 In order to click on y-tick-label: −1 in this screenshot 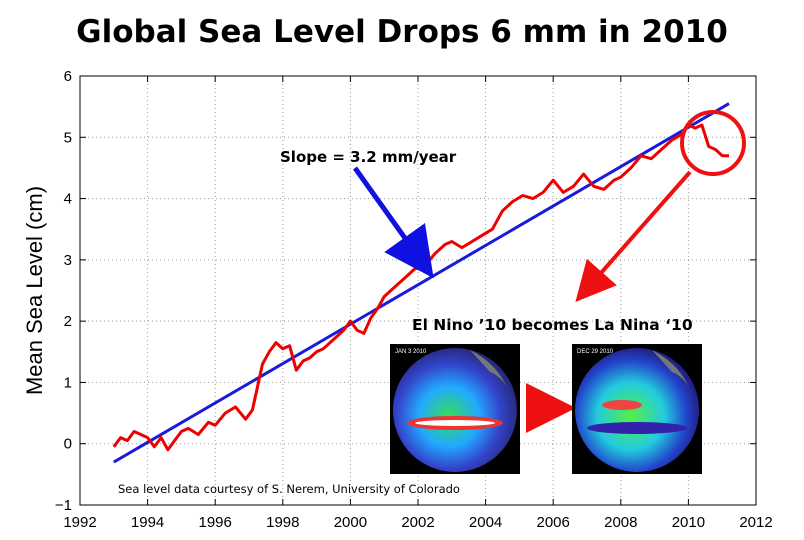, I will do `click(63, 505)`.